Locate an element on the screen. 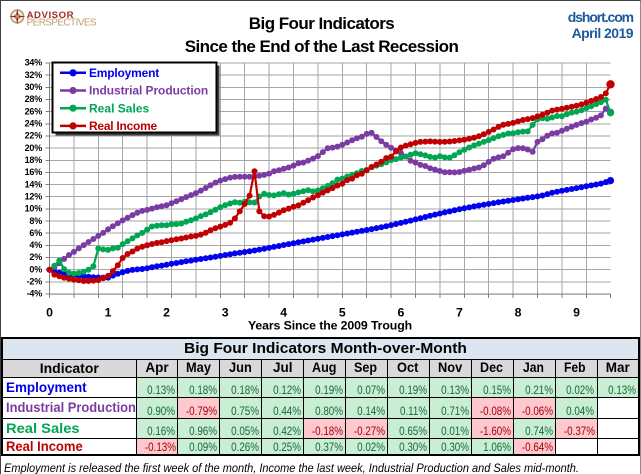  svg-text: 10% is located at coordinates (34, 209).